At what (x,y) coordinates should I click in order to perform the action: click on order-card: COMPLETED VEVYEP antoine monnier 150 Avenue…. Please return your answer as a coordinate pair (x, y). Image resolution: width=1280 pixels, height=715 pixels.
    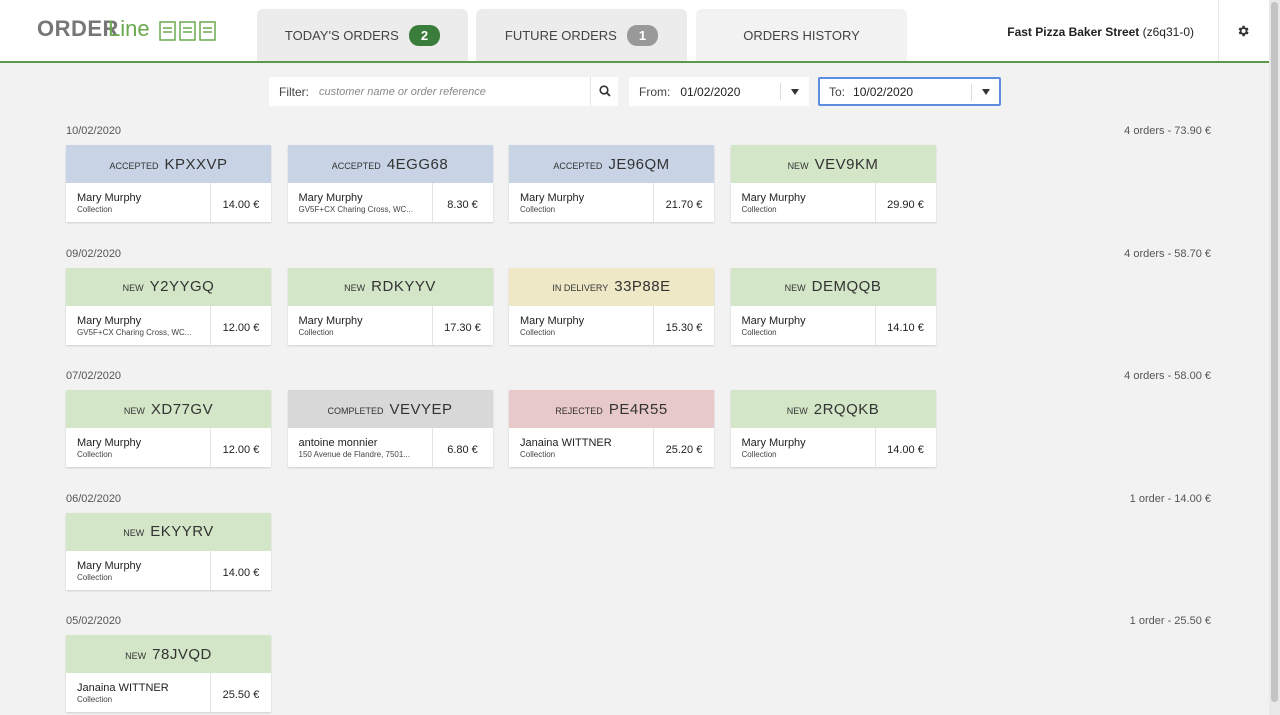
    Looking at the image, I should click on (390, 428).